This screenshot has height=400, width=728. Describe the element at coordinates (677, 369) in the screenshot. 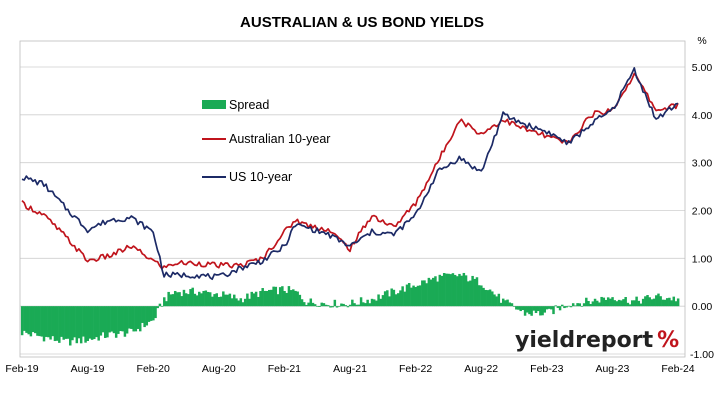

I see `x-tick-label: Feb-24` at that location.